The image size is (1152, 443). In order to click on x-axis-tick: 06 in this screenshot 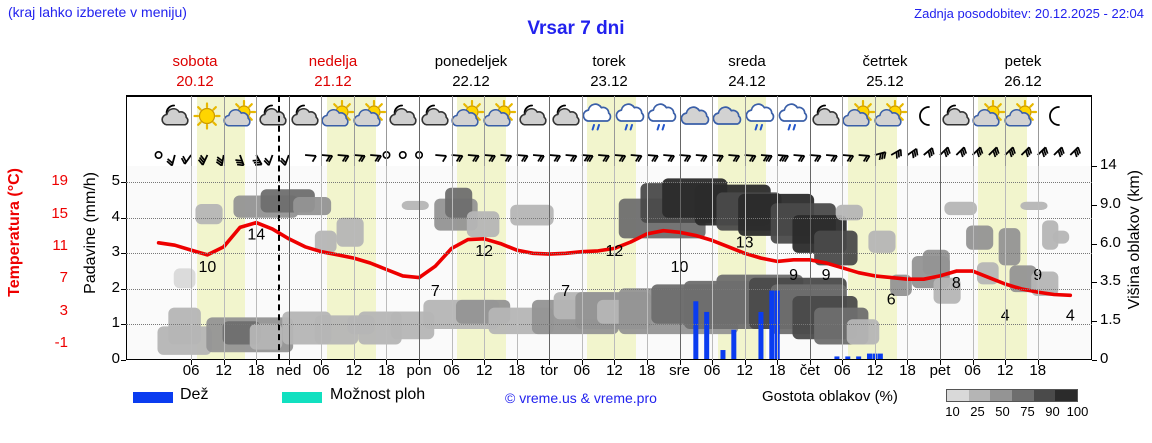, I will do `click(582, 370)`.